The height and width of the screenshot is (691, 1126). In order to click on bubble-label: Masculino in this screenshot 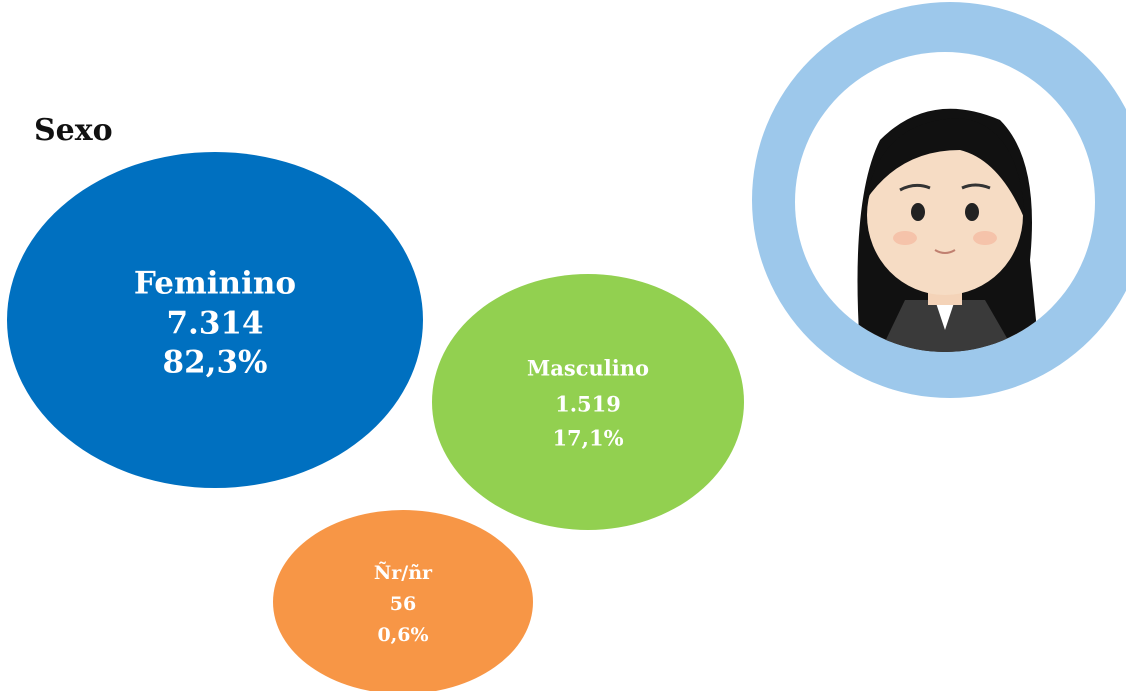, I will do `click(588, 368)`.